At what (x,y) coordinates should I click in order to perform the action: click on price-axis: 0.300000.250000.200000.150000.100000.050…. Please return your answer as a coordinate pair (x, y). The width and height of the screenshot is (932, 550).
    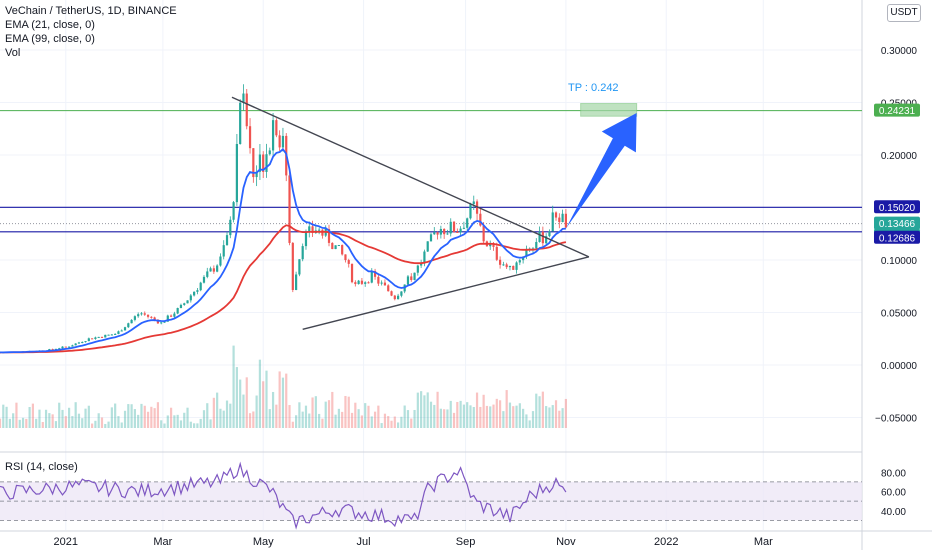
    Looking at the image, I should click on (897, 282).